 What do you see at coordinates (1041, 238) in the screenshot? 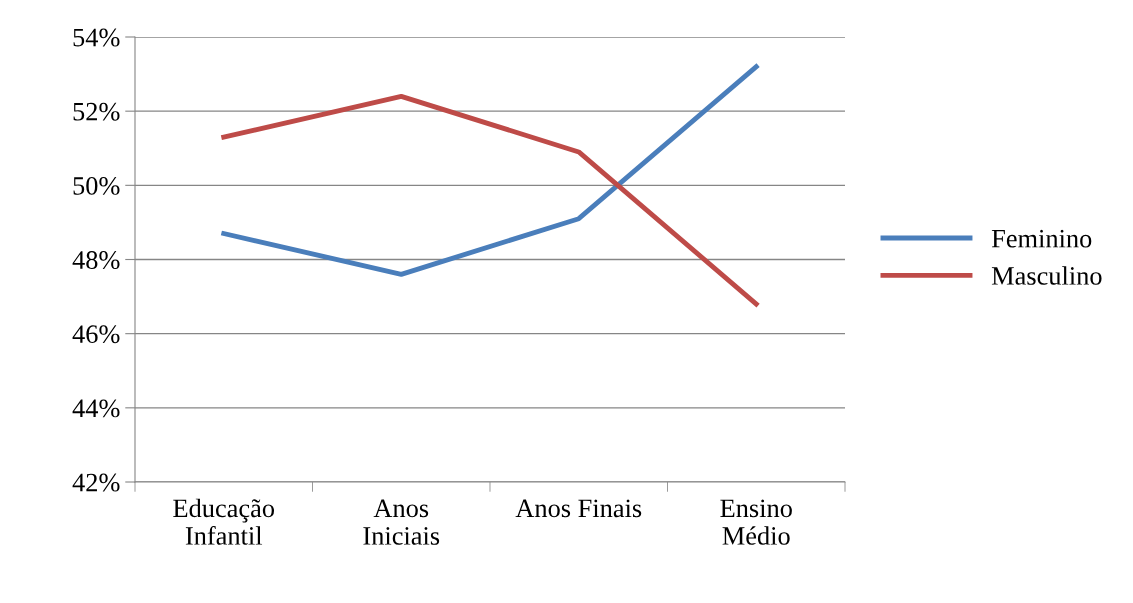
I see `legend-label: Feminino` at bounding box center [1041, 238].